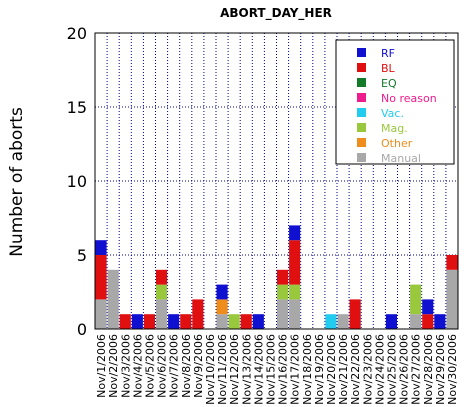 This screenshot has height=407, width=467. What do you see at coordinates (77, 33) in the screenshot?
I see `y-tick-label: 20` at bounding box center [77, 33].